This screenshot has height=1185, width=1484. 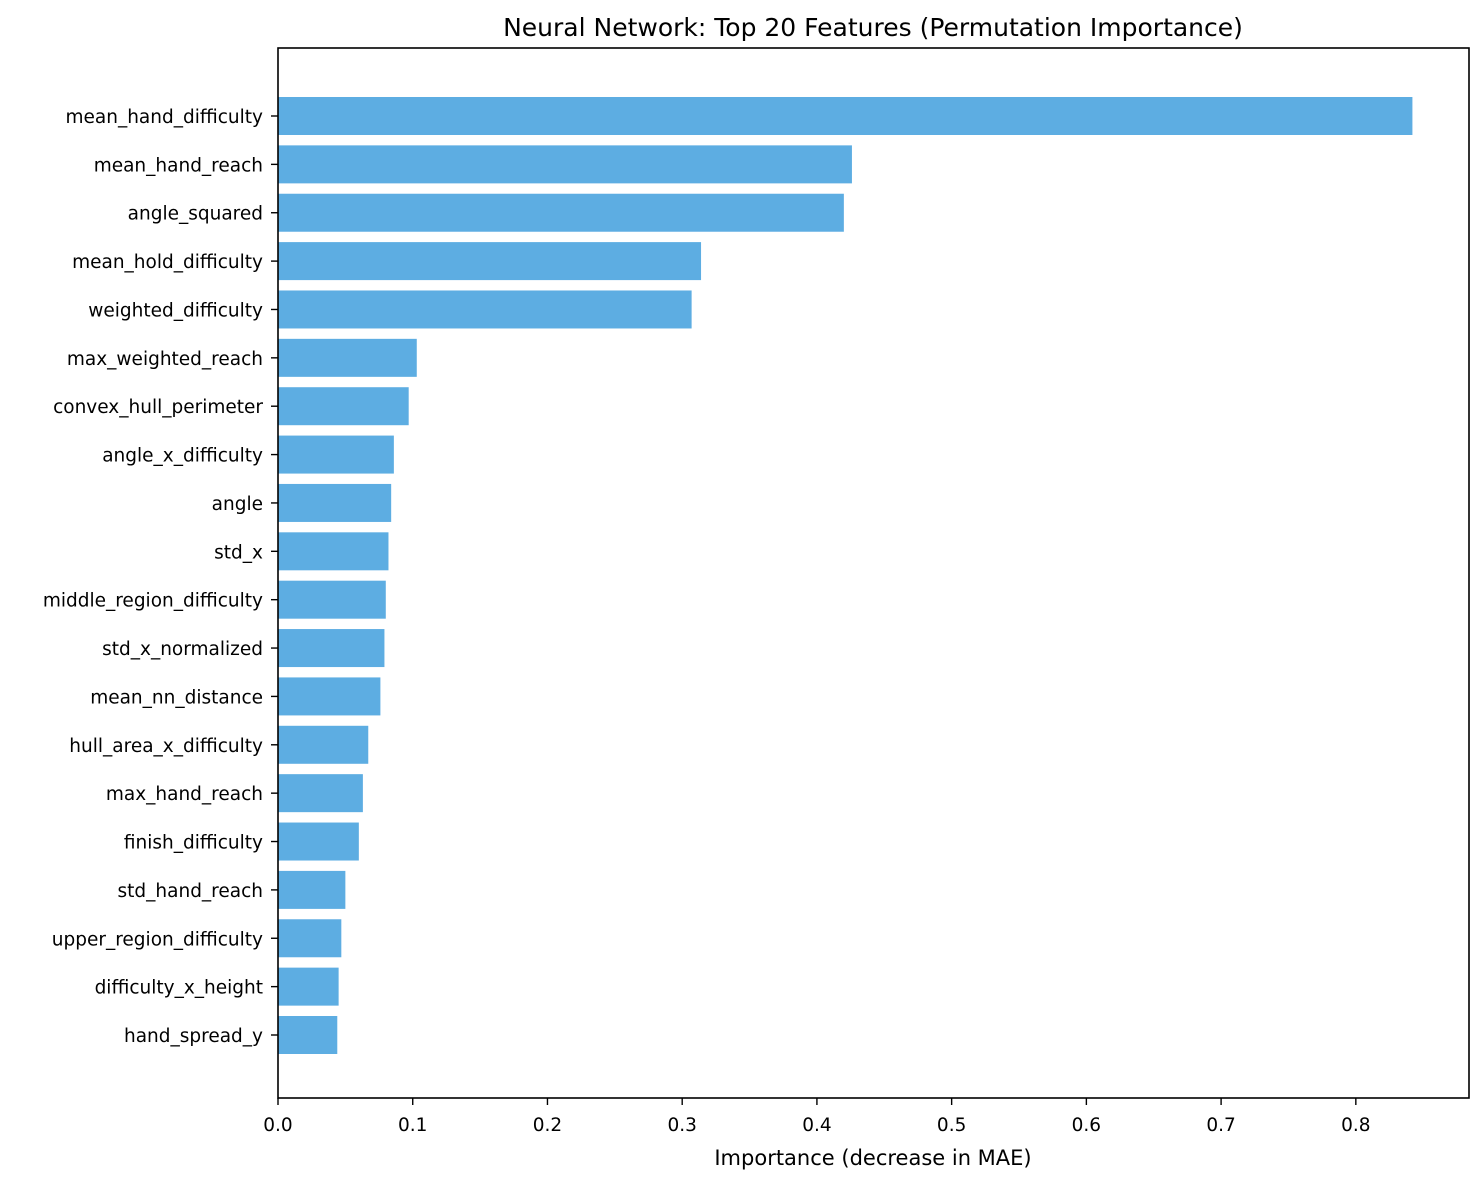 I want to click on bar-max_hand_reach, so click(x=320, y=793).